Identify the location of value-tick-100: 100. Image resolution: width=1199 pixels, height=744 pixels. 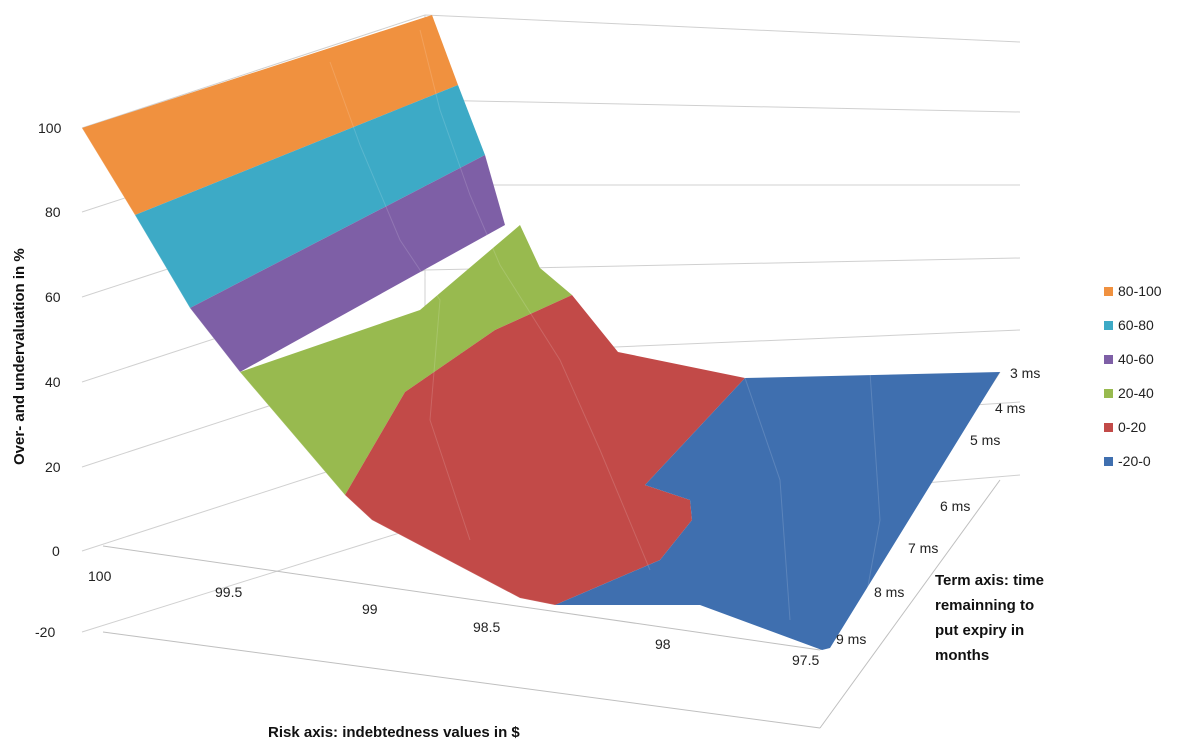
(50, 128).